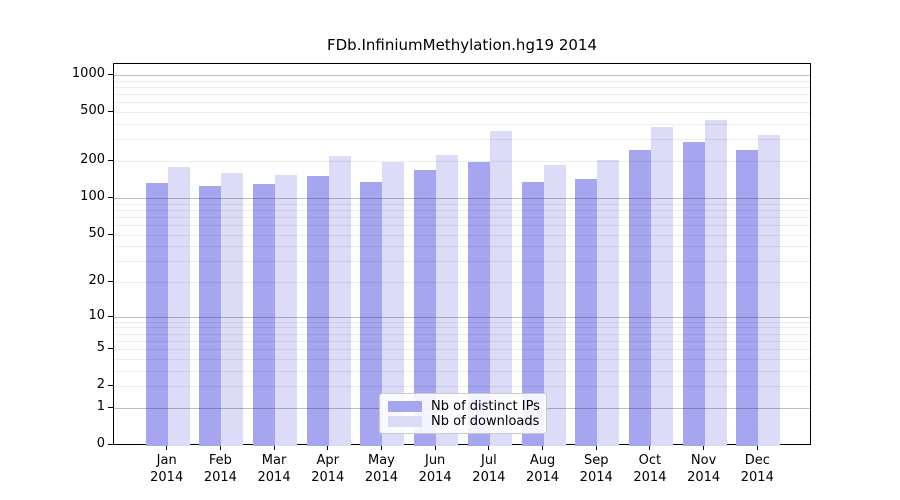  I want to click on x-tick-label-jun: Jun 2014, so click(435, 469).